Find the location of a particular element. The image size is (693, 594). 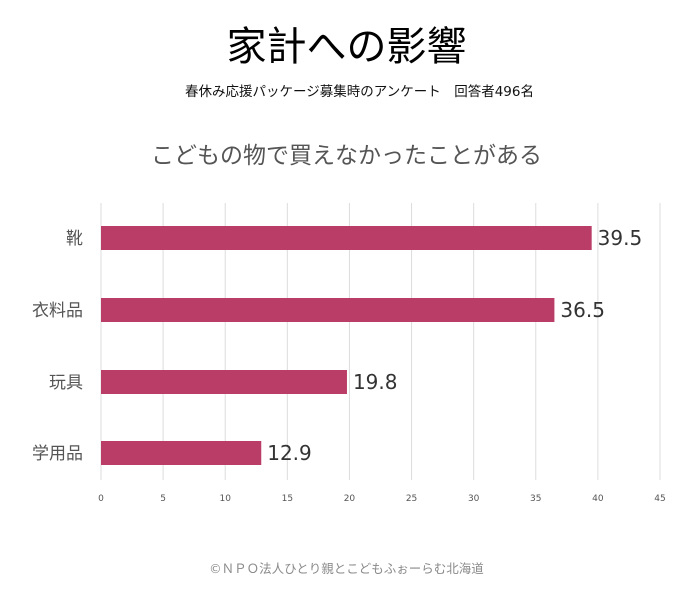

x-axis-ticks: 0 5 10 15 20 25 30 35 40 45 is located at coordinates (382, 499).